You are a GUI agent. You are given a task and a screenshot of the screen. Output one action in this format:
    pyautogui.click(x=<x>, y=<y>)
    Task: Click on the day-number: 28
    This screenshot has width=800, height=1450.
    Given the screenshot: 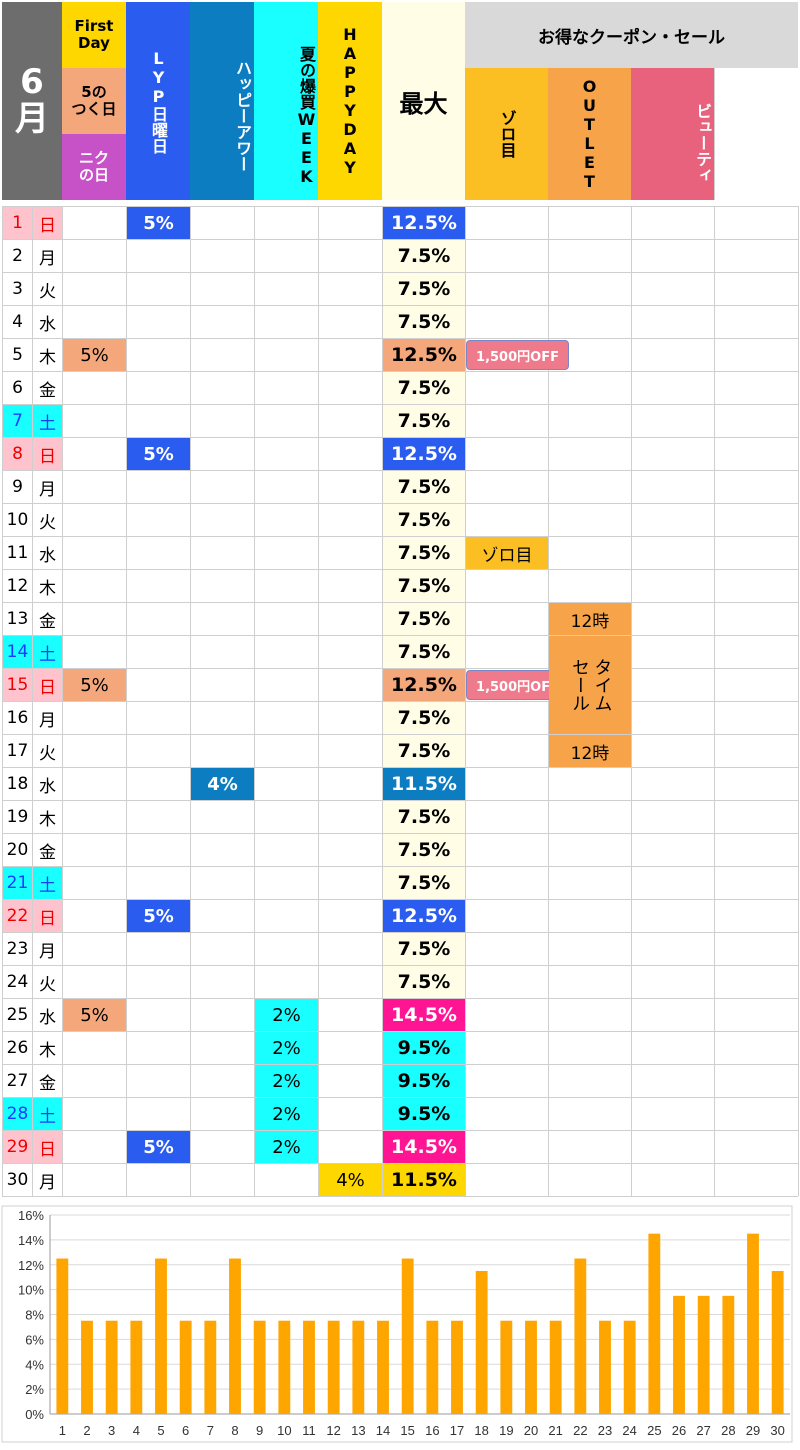 What is the action you would take?
    pyautogui.click(x=17, y=1114)
    